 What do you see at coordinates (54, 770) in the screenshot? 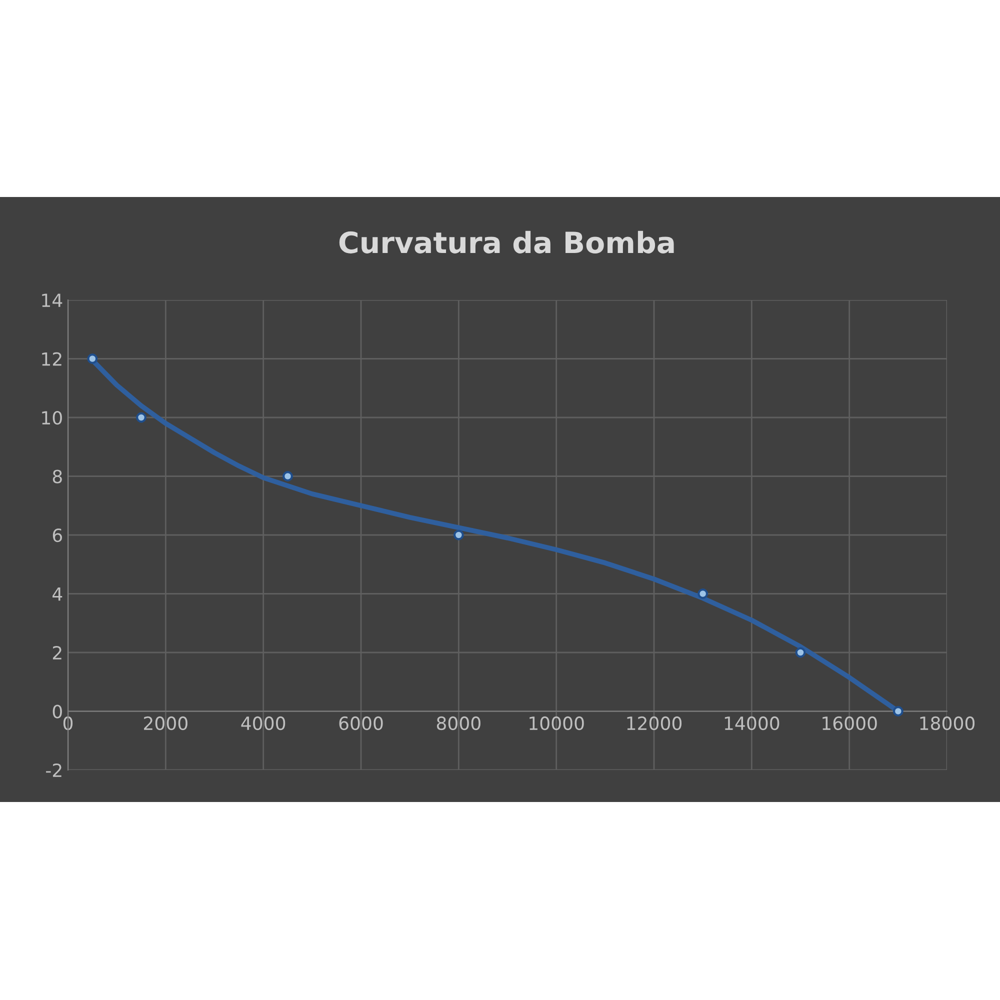
I see `y-tick-label: -2` at bounding box center [54, 770].